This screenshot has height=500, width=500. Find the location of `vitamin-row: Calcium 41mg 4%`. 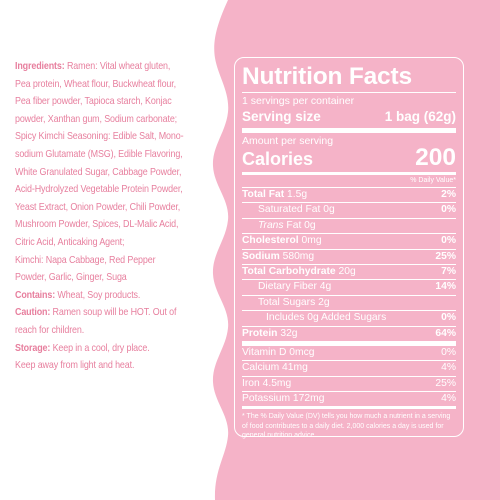

vitamin-row: Calcium 41mg 4% is located at coordinates (349, 368).